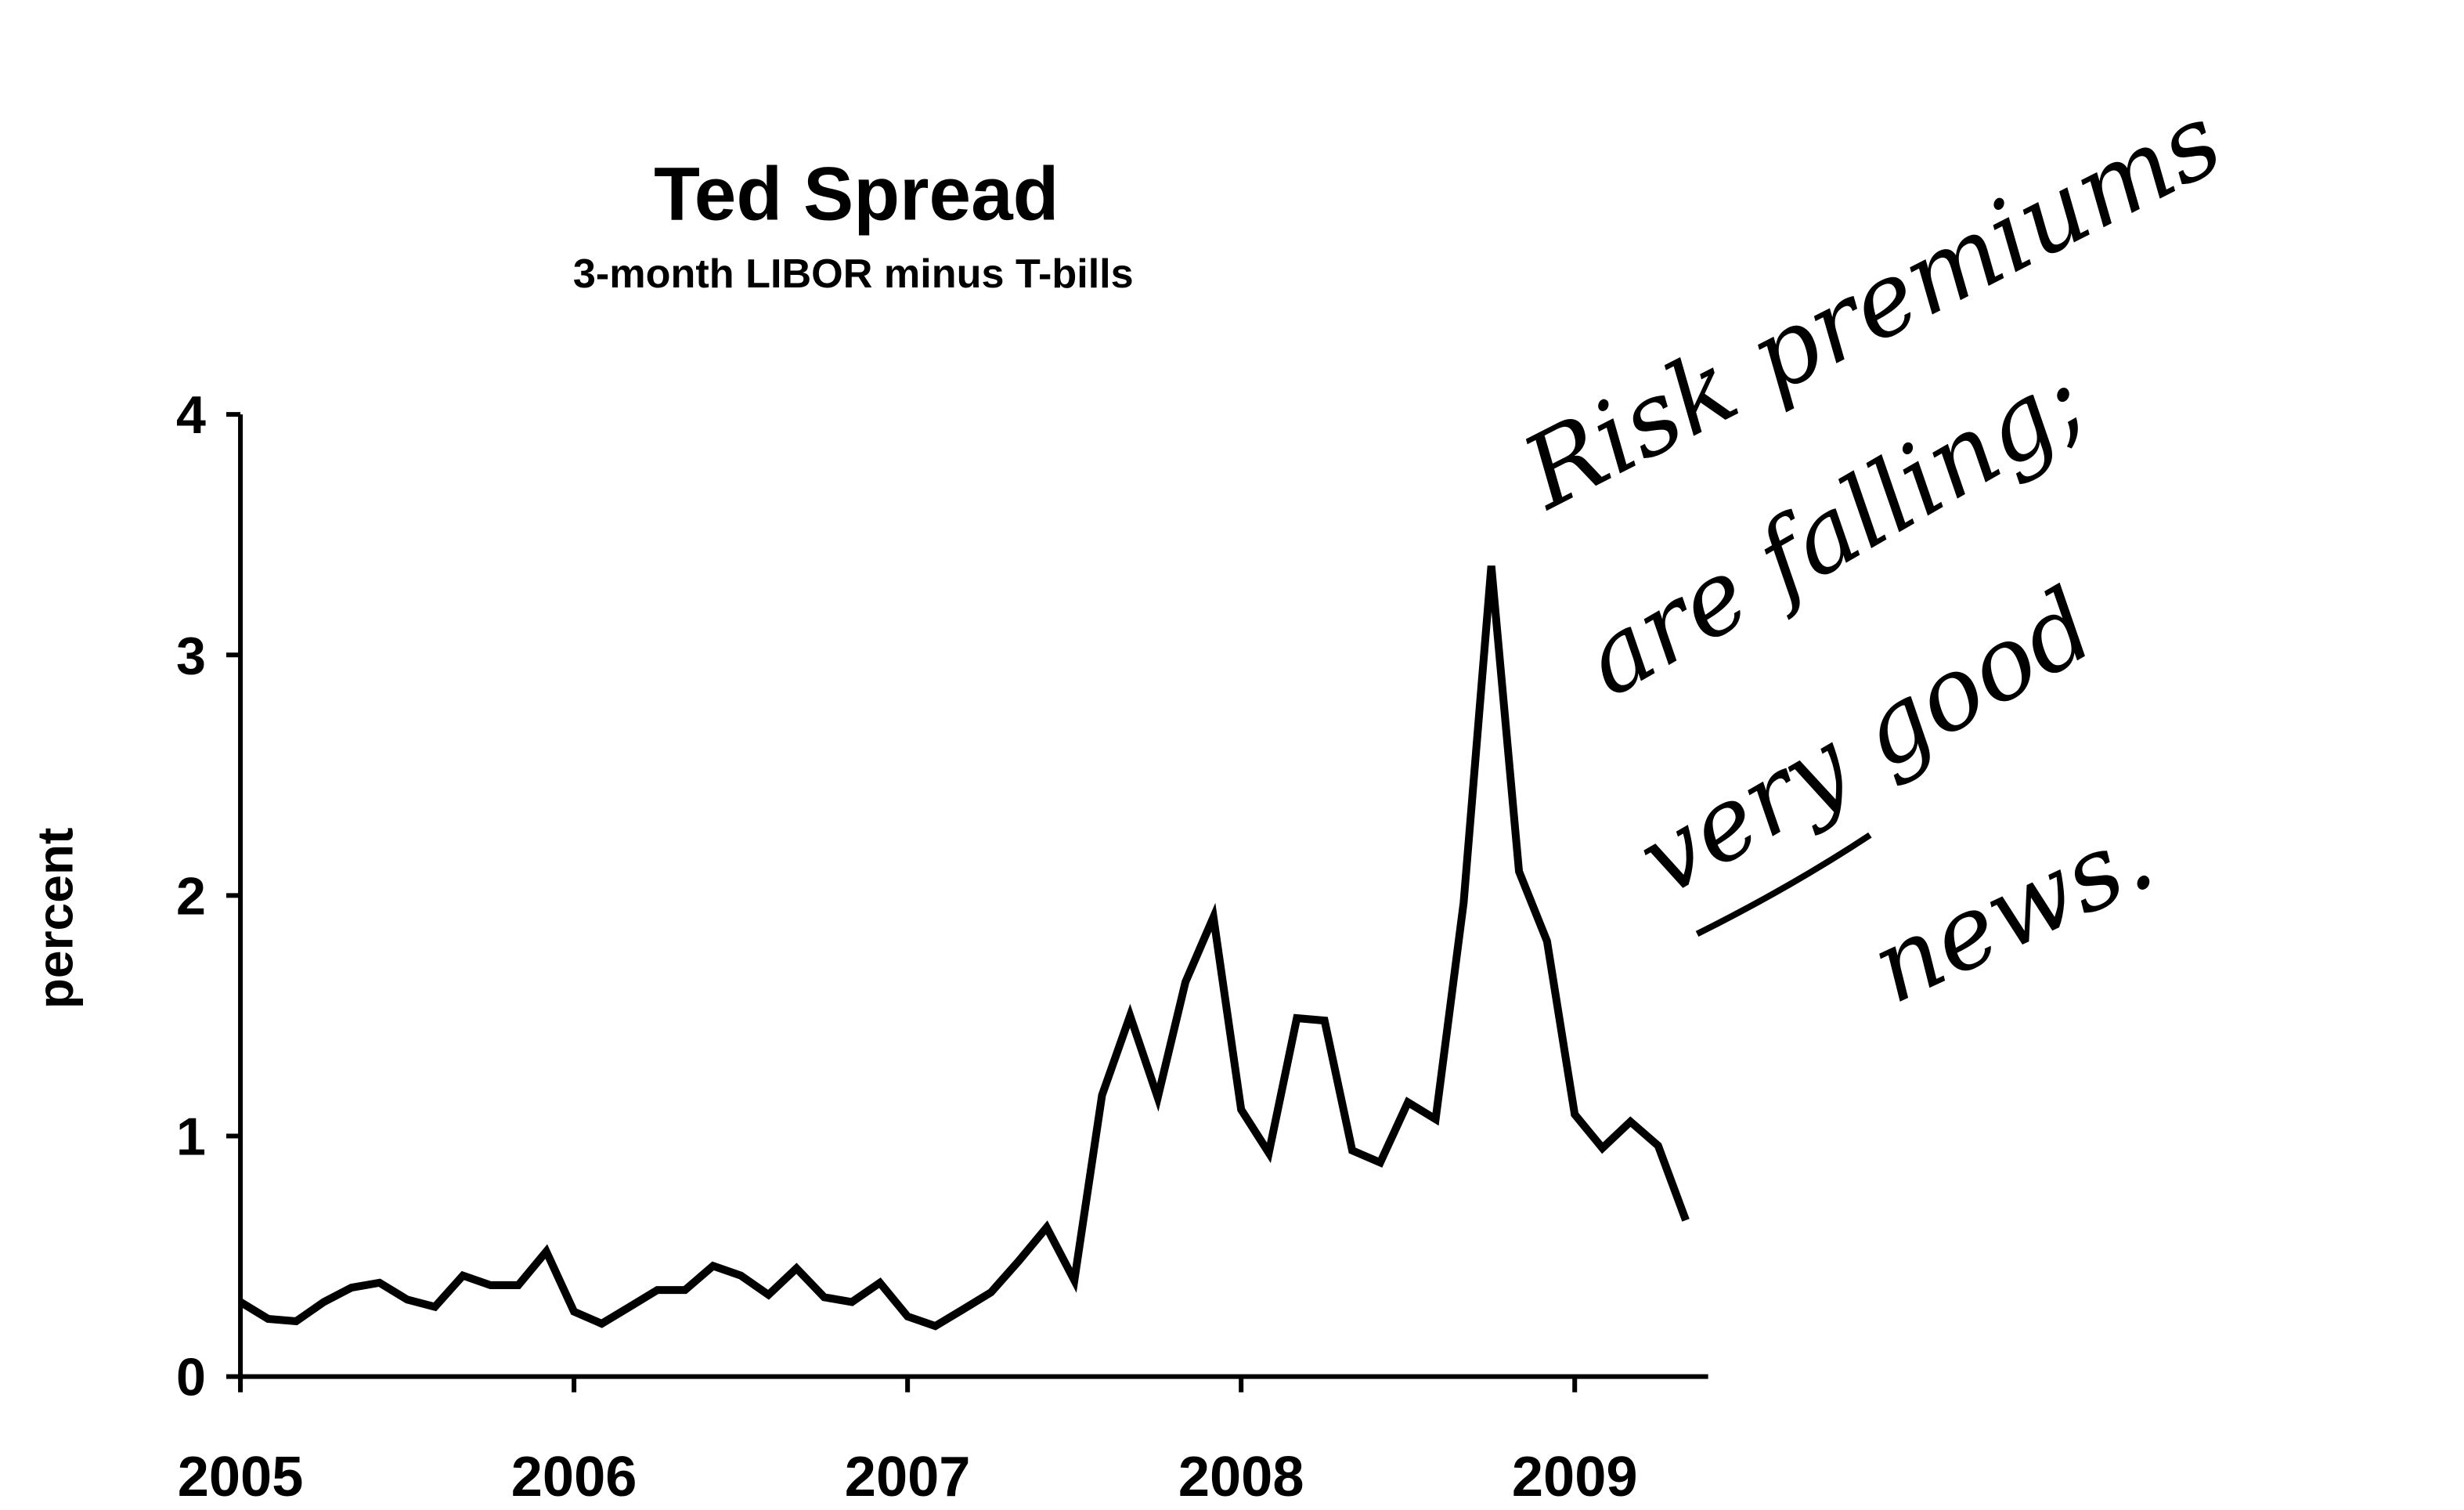  I want to click on annotation-line: news., so click(2012, 912).